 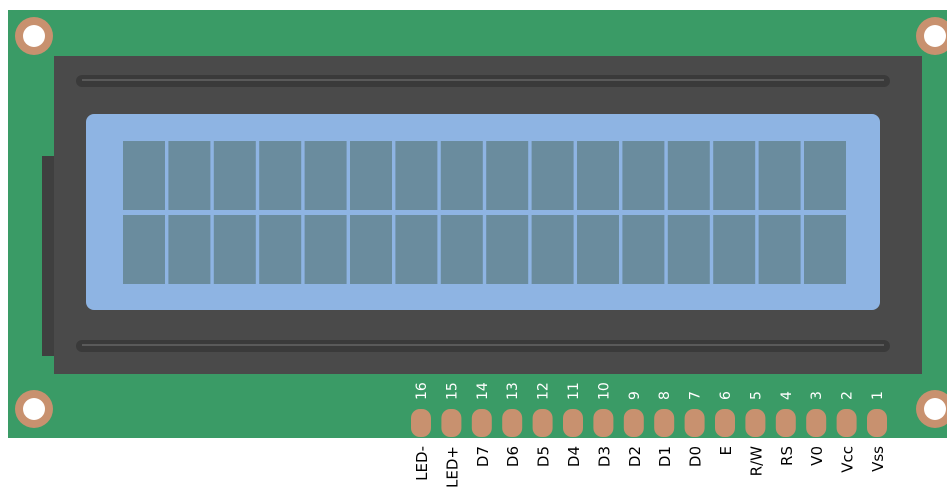 I want to click on pin: 9 D2, so click(x=633, y=429).